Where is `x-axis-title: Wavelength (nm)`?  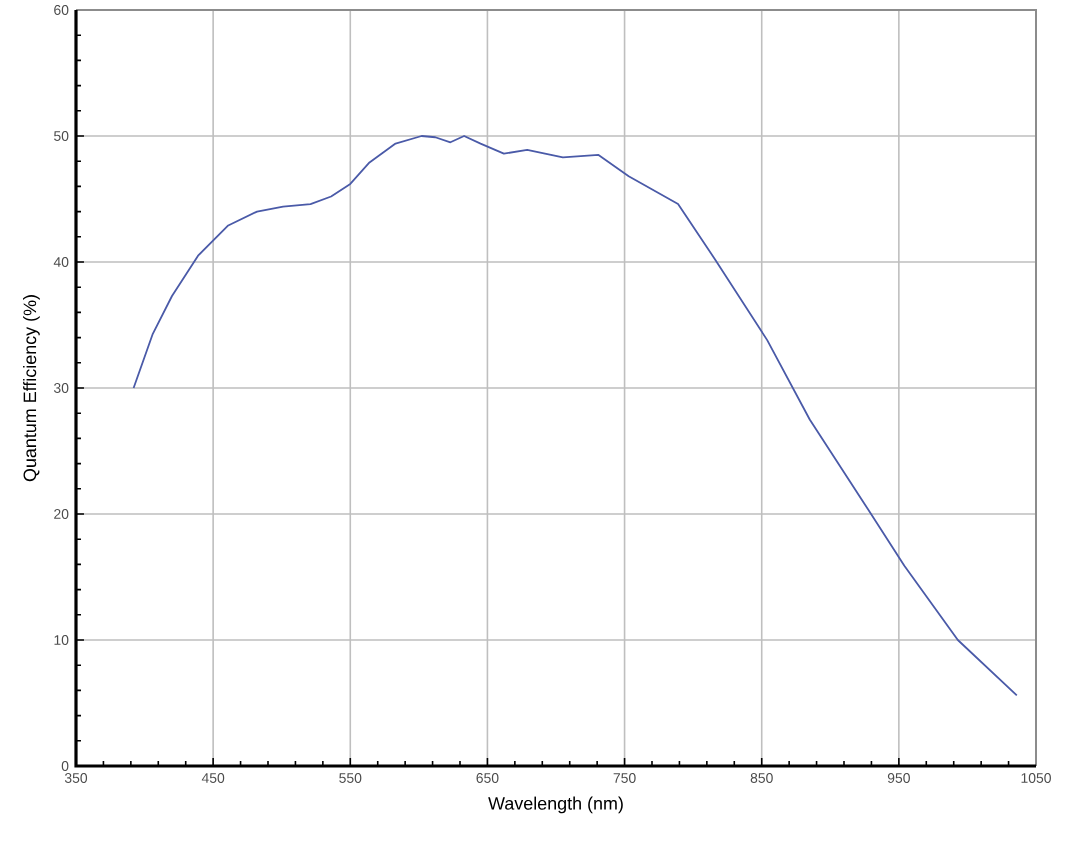 x-axis-title: Wavelength (nm) is located at coordinates (555, 805).